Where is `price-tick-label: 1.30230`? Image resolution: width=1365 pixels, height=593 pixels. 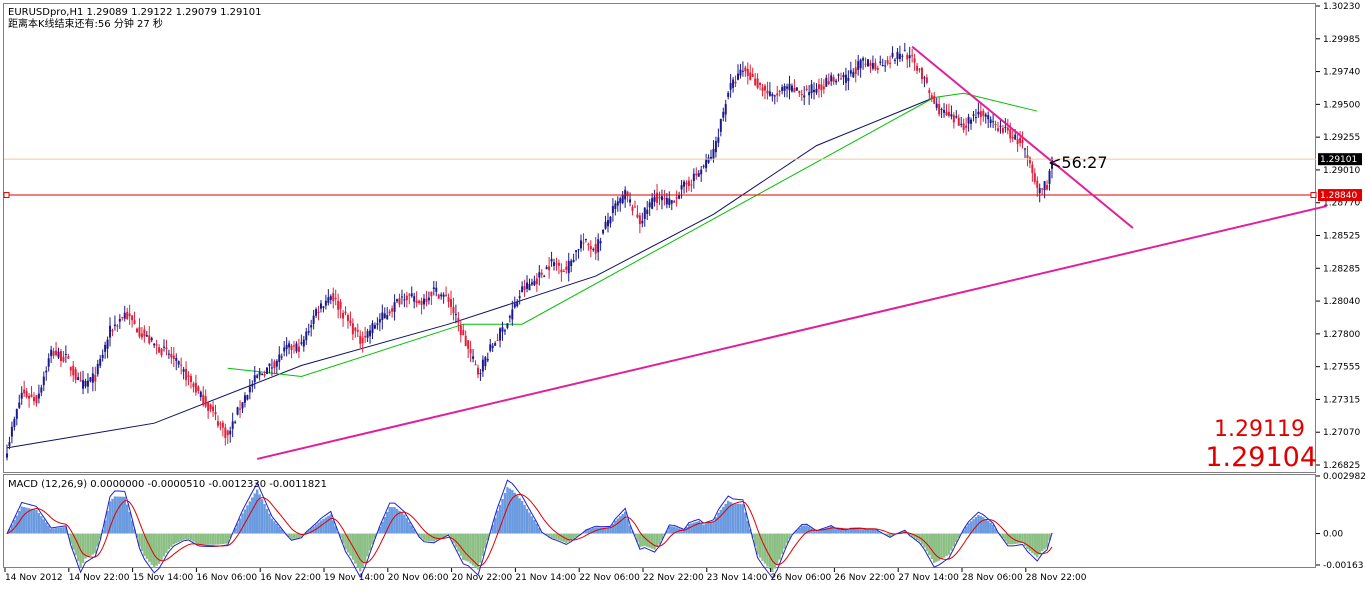 price-tick-label: 1.30230 is located at coordinates (1341, 7).